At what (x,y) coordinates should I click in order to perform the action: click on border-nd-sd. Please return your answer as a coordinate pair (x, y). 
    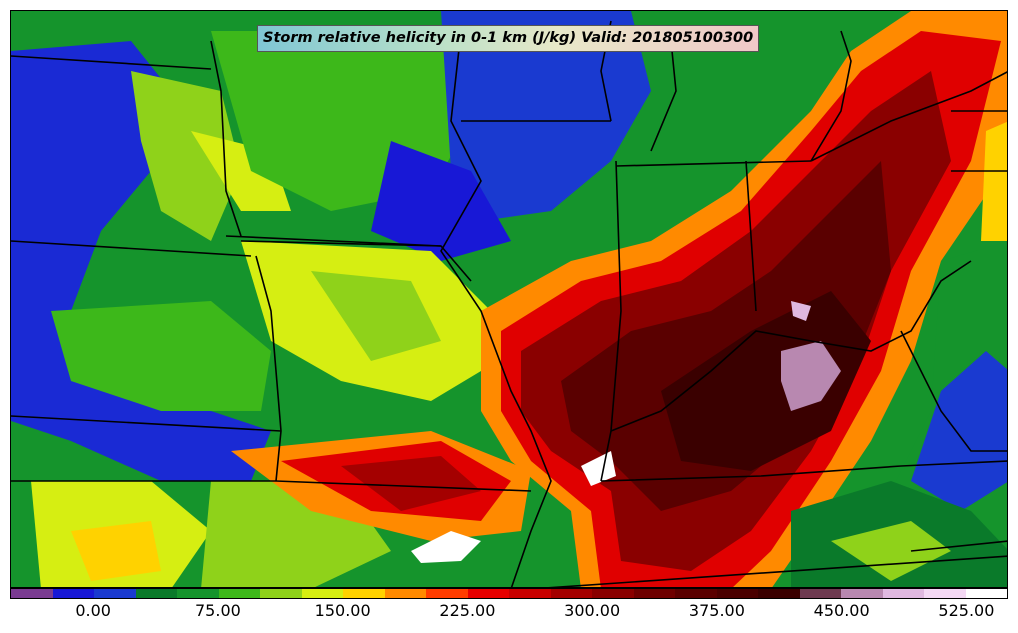
    Looking at the image, I should click on (111, 62).